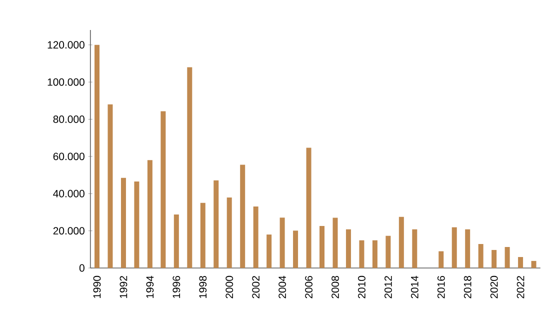  I want to click on x-tick-label: 2012, so click(388, 287).